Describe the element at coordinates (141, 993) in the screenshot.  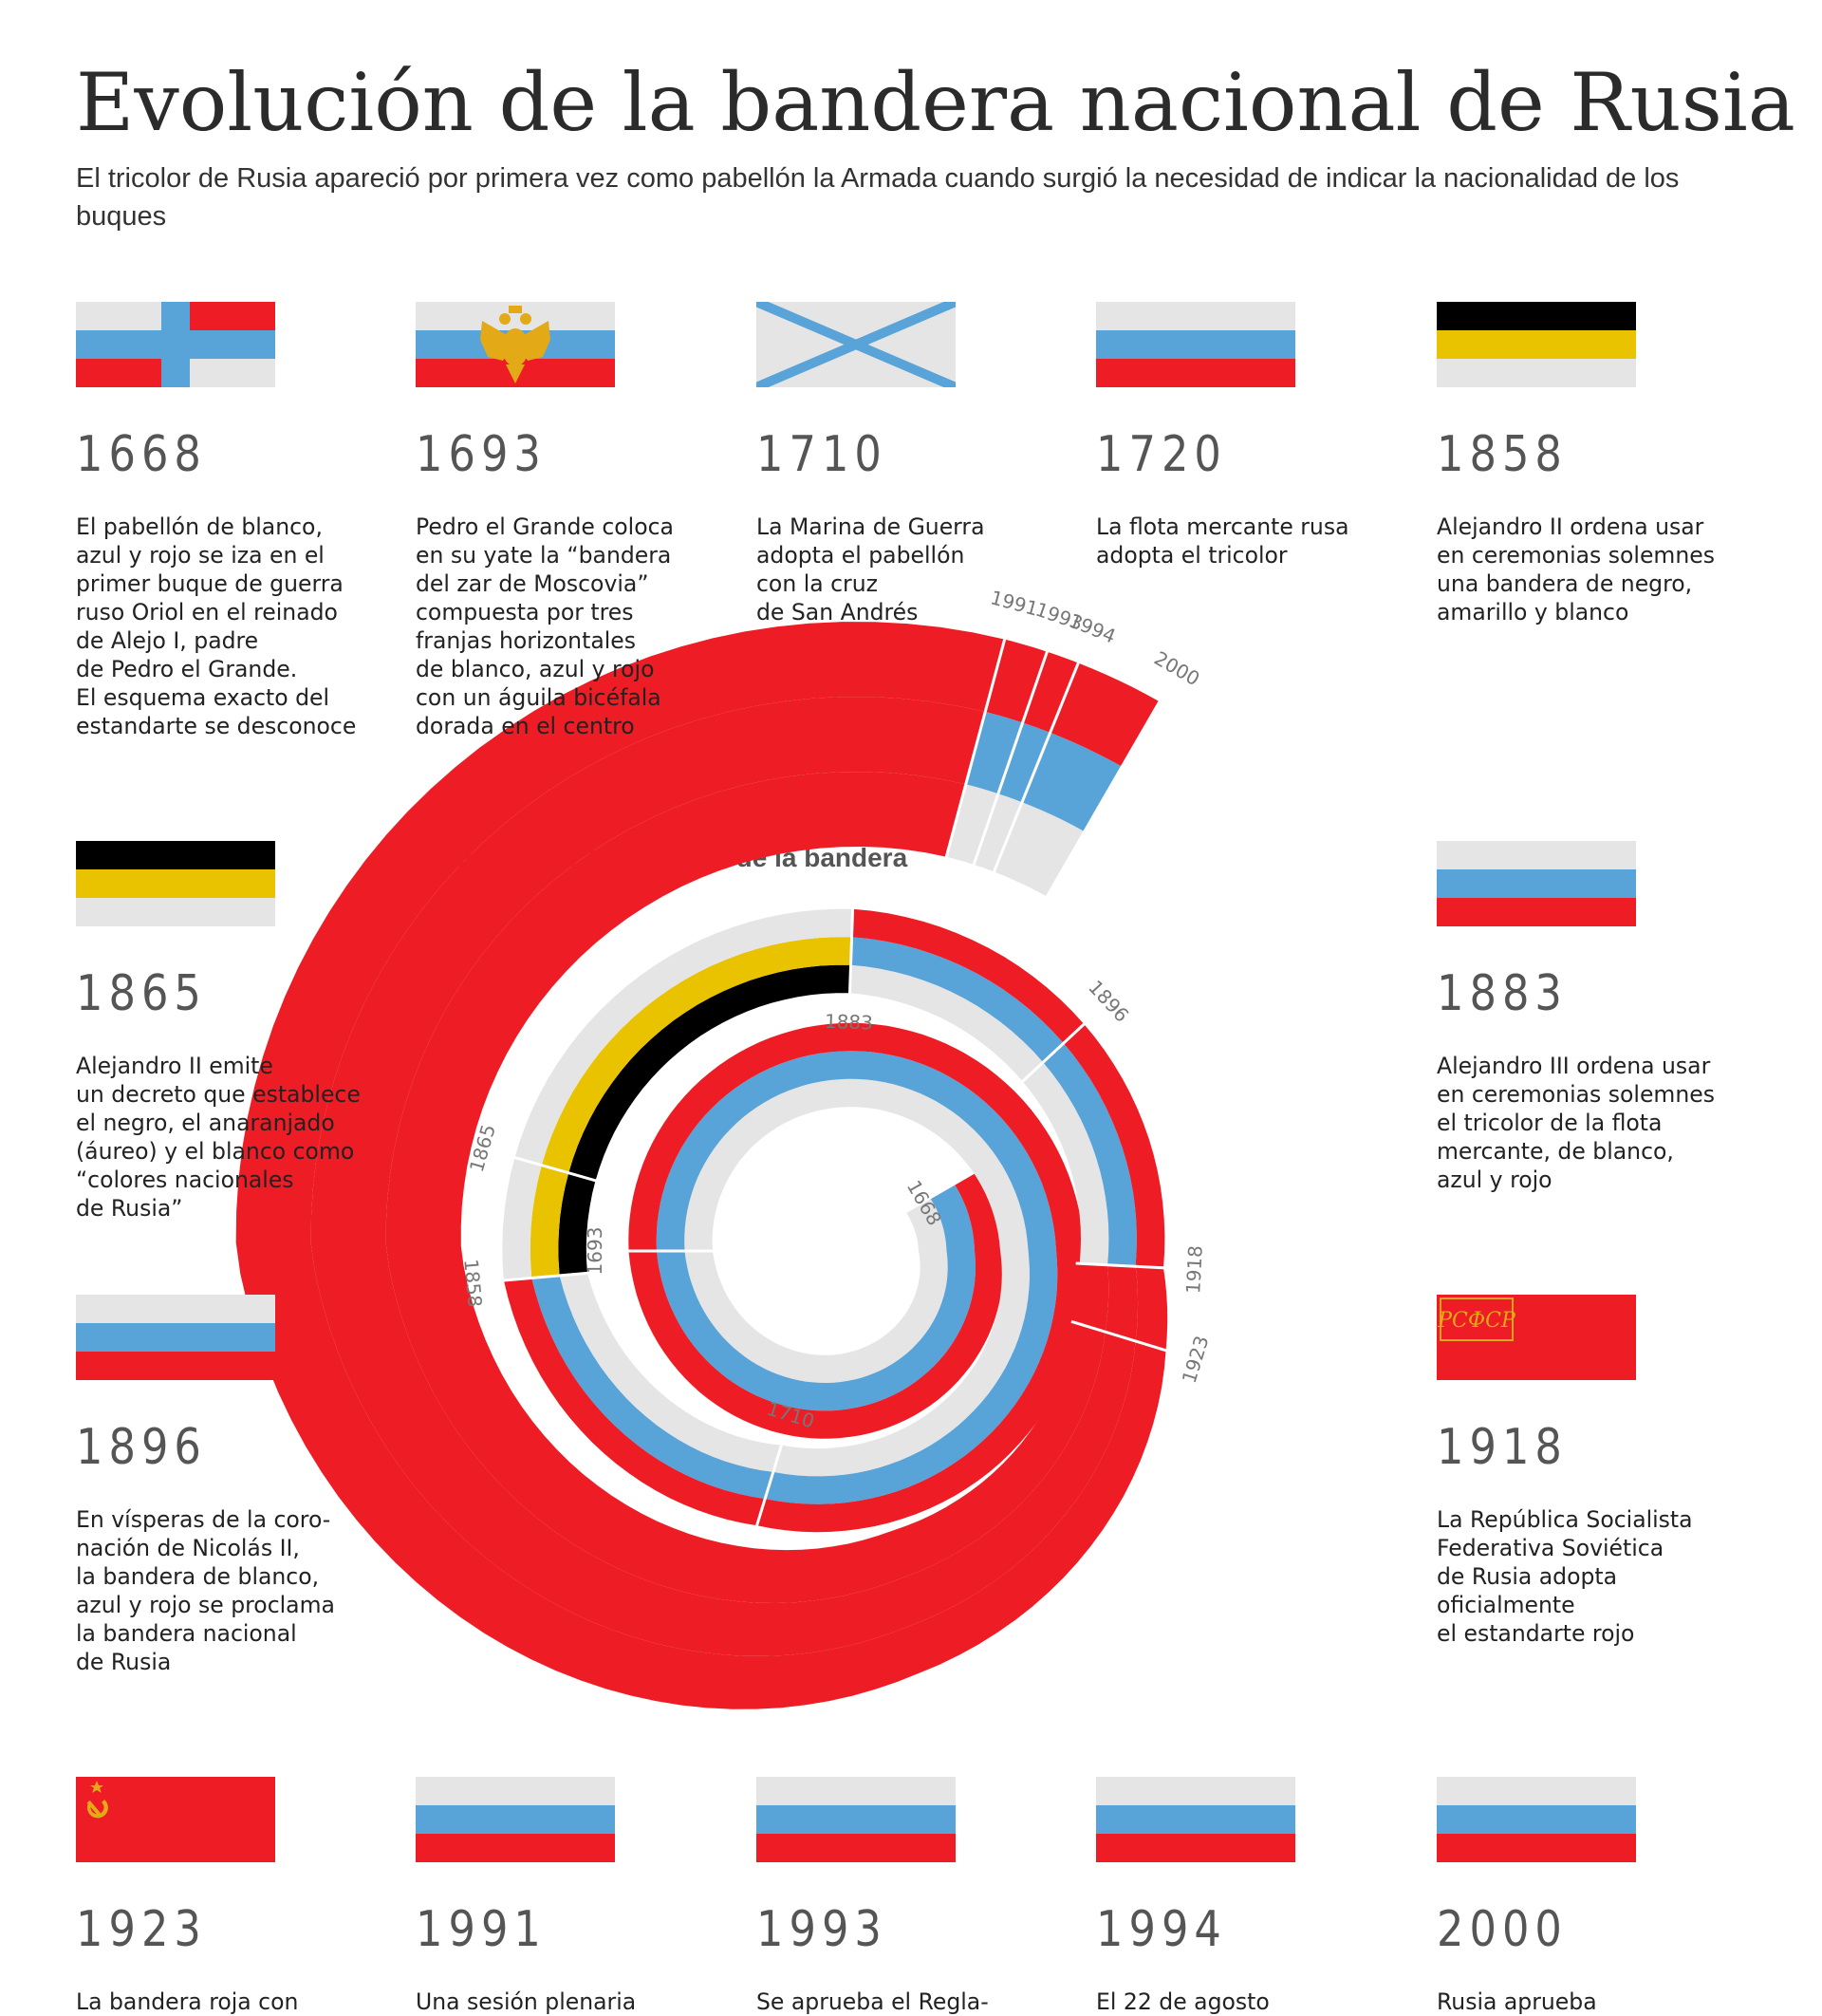
I see `entry-year: 1865` at that location.